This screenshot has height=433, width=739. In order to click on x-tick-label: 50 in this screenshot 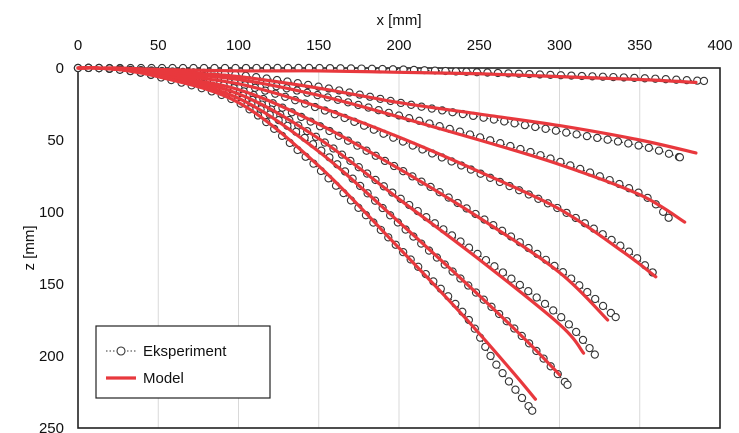, I will do `click(158, 45)`.